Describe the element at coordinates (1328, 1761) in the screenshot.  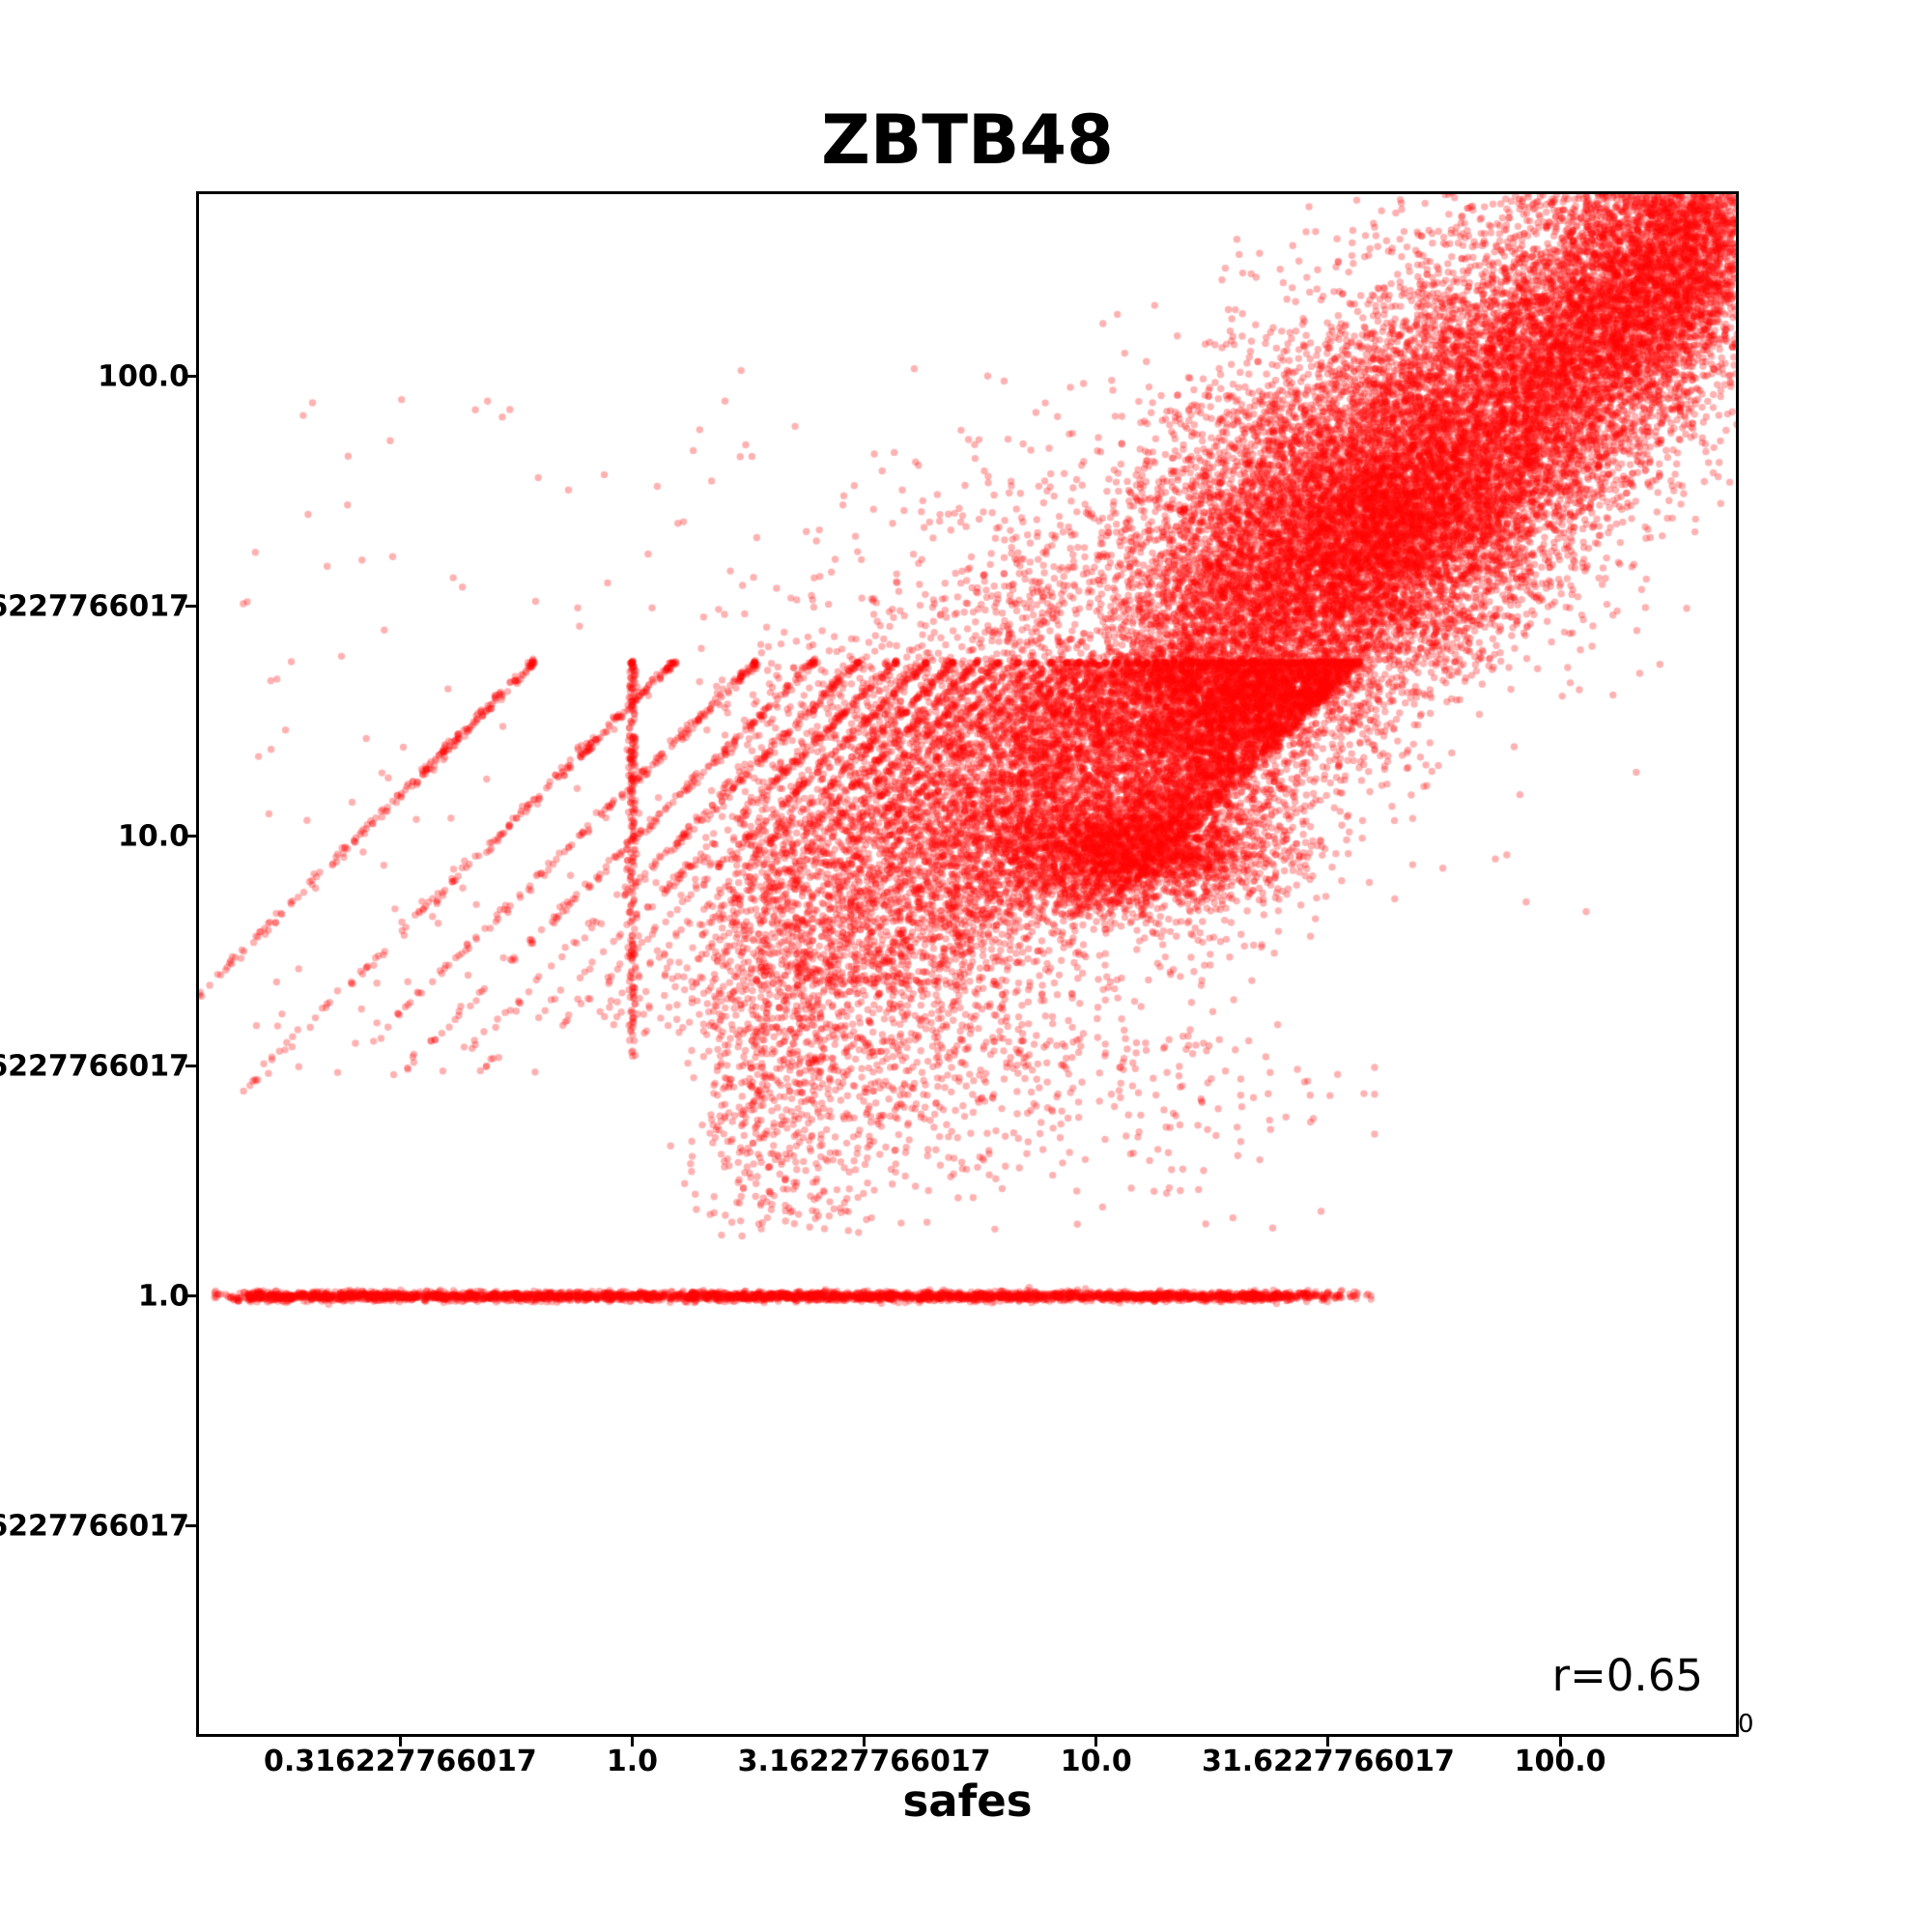
I see `x-tick-label: 31.6227766017` at that location.